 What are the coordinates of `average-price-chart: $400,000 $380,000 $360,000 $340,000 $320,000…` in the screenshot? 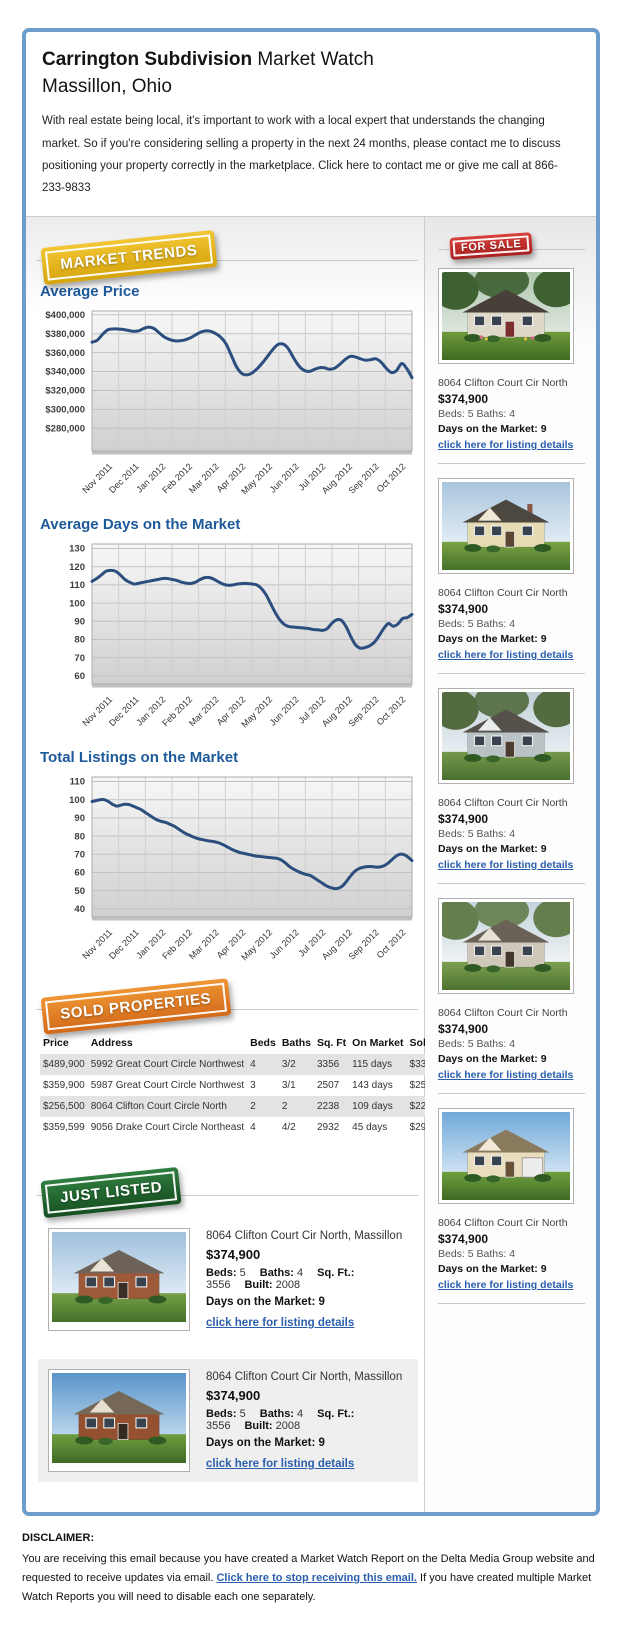 It's located at (229, 403).